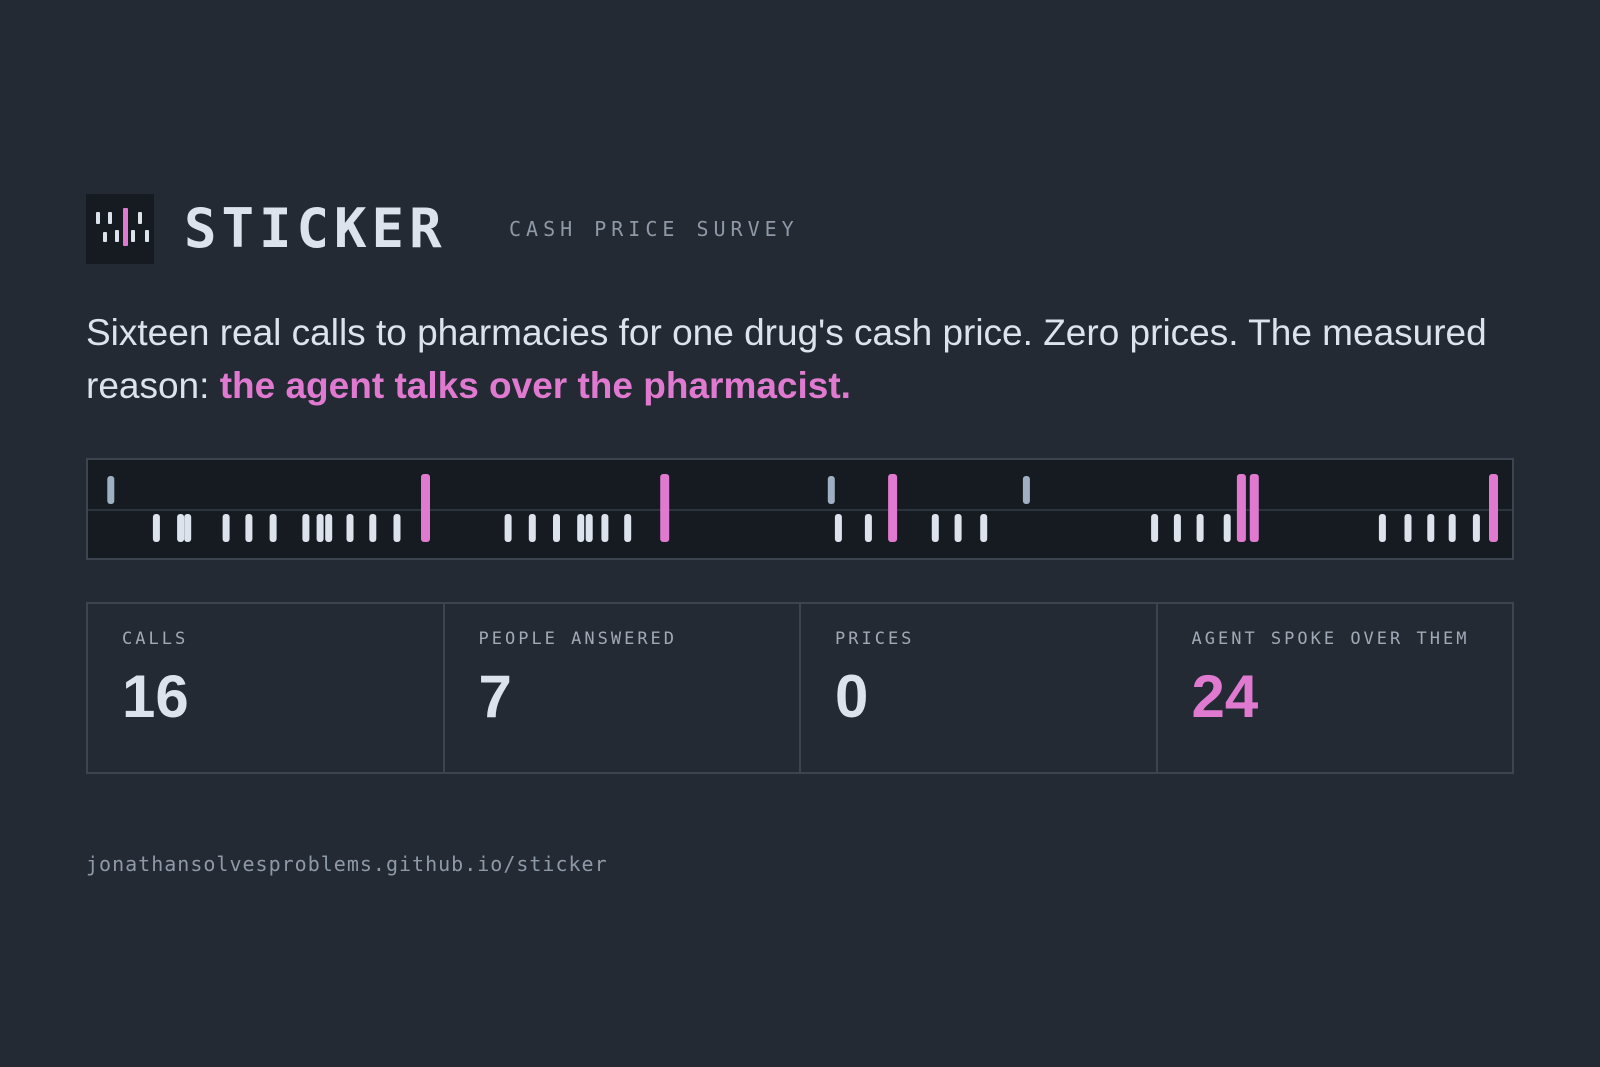 This screenshot has width=1600, height=1067. I want to click on call-timeline, so click(800, 509).